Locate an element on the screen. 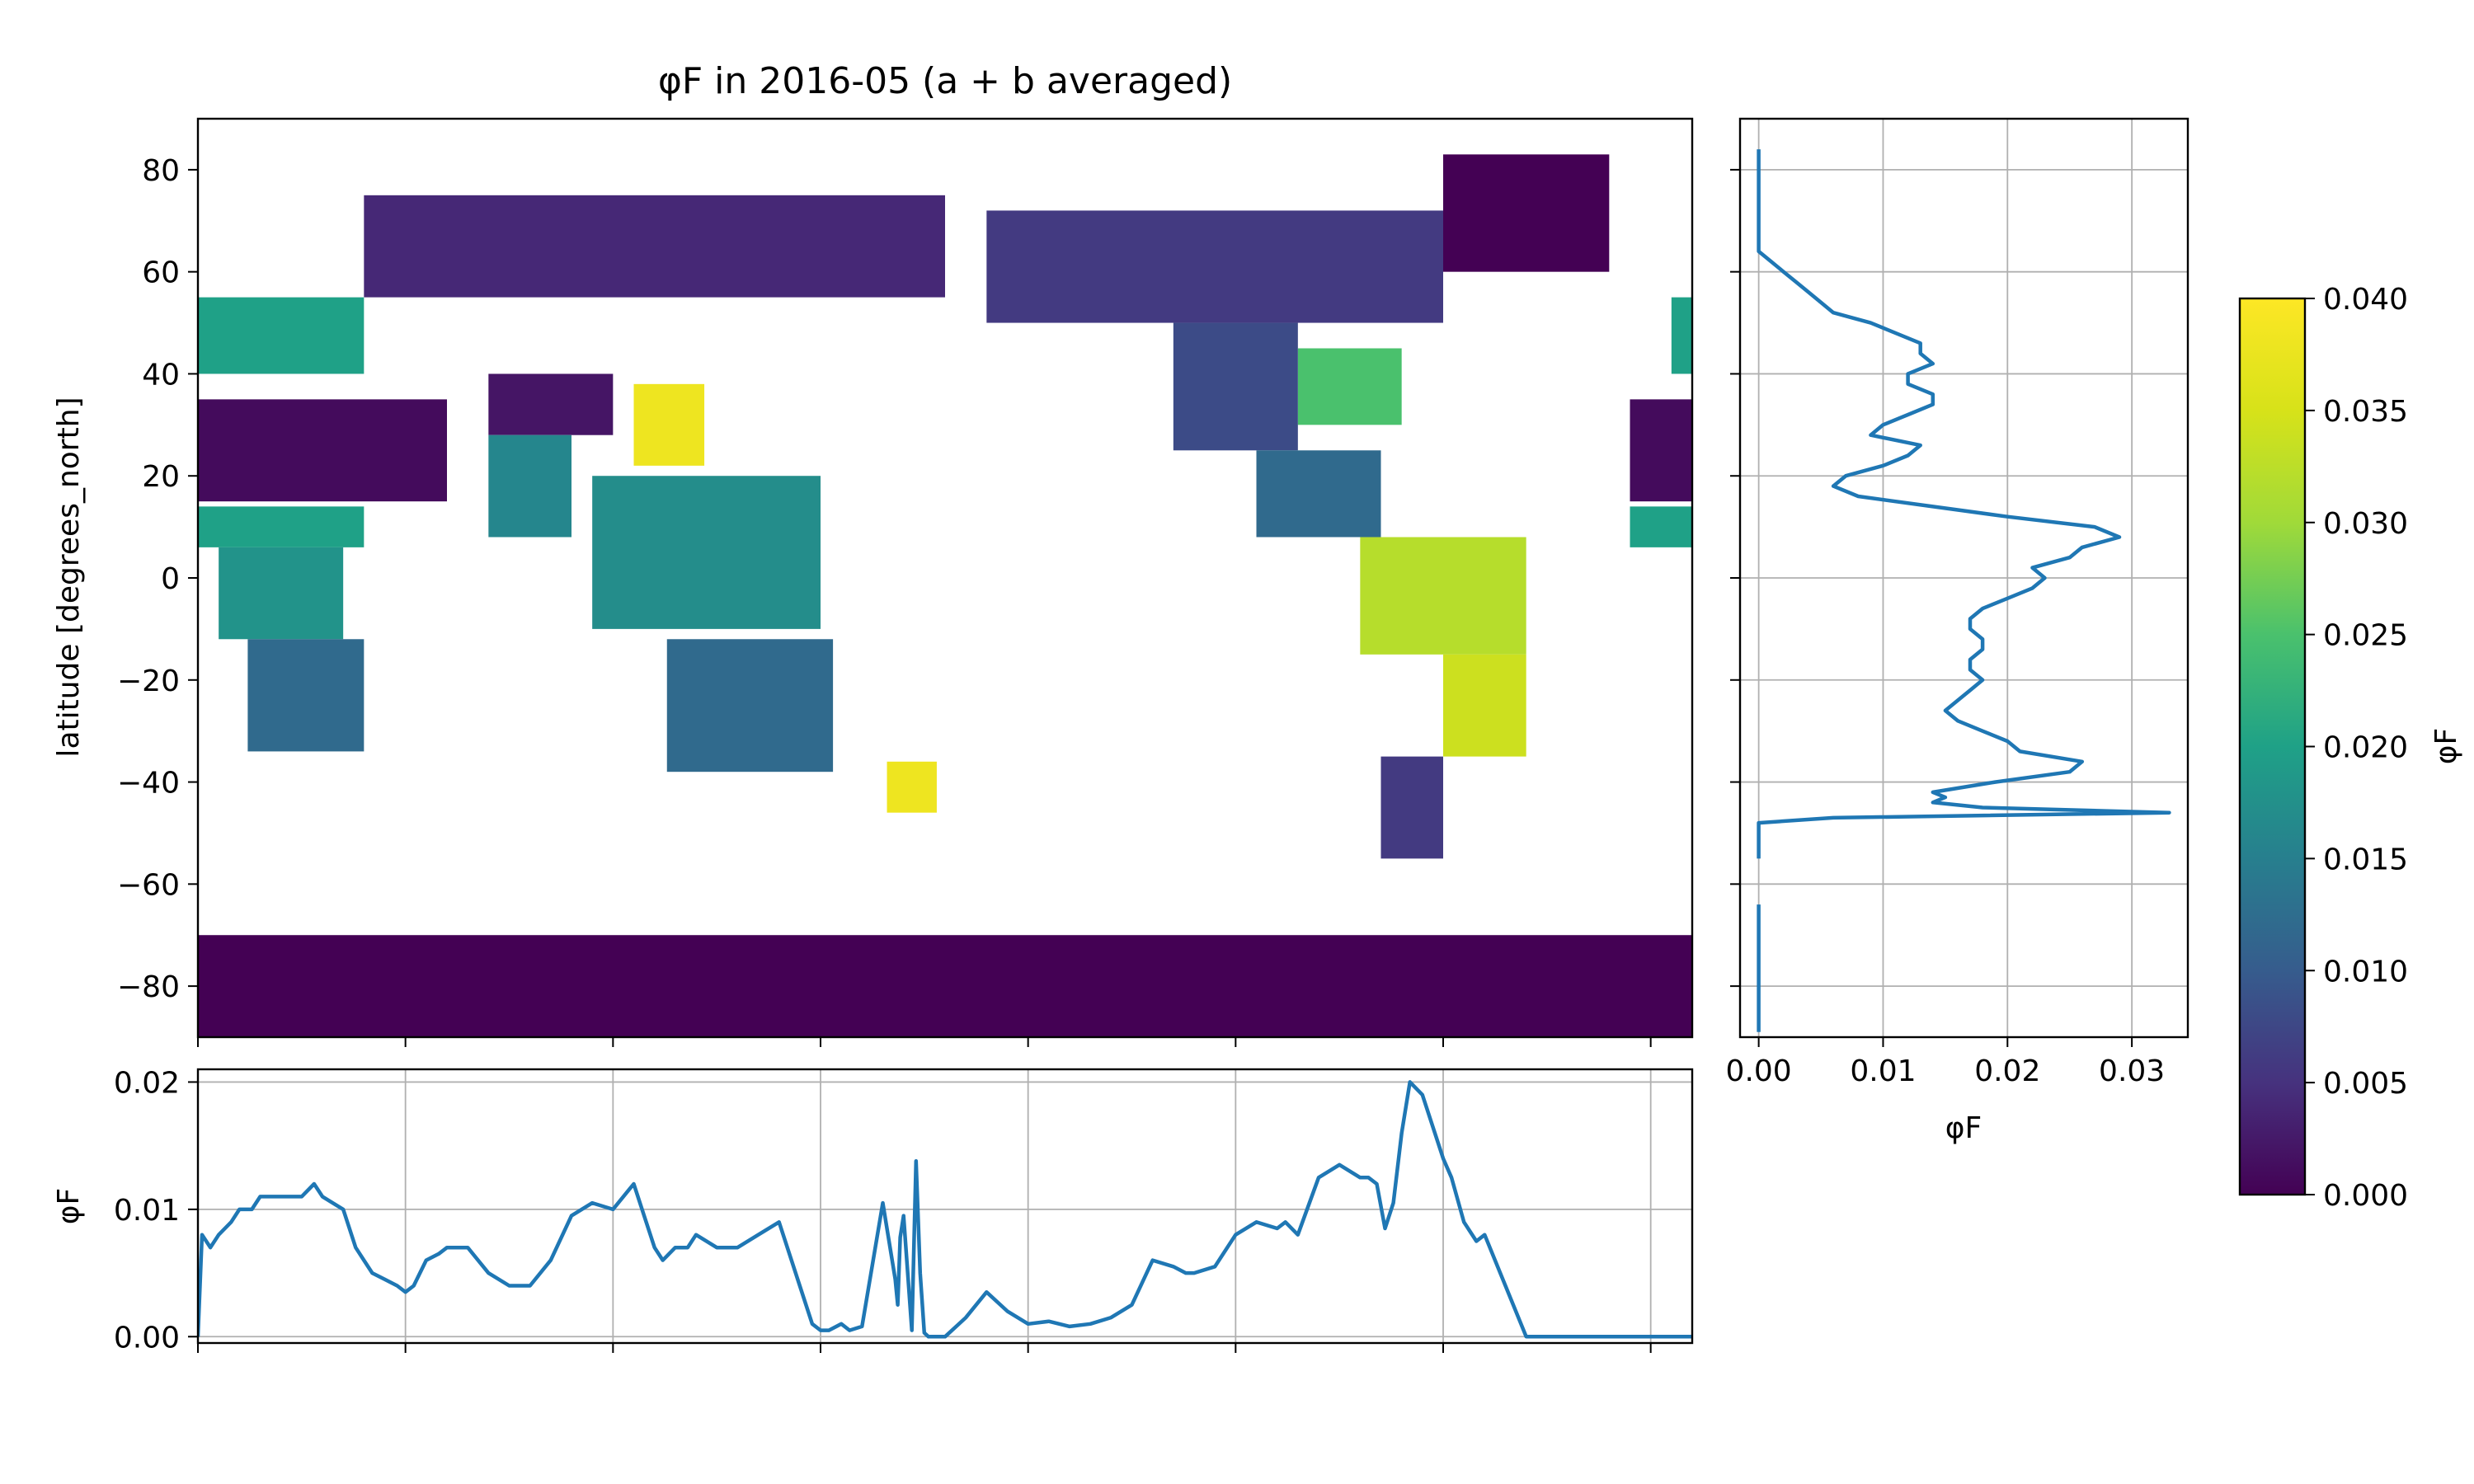  map-y-tick-label: 20 is located at coordinates (161, 477).